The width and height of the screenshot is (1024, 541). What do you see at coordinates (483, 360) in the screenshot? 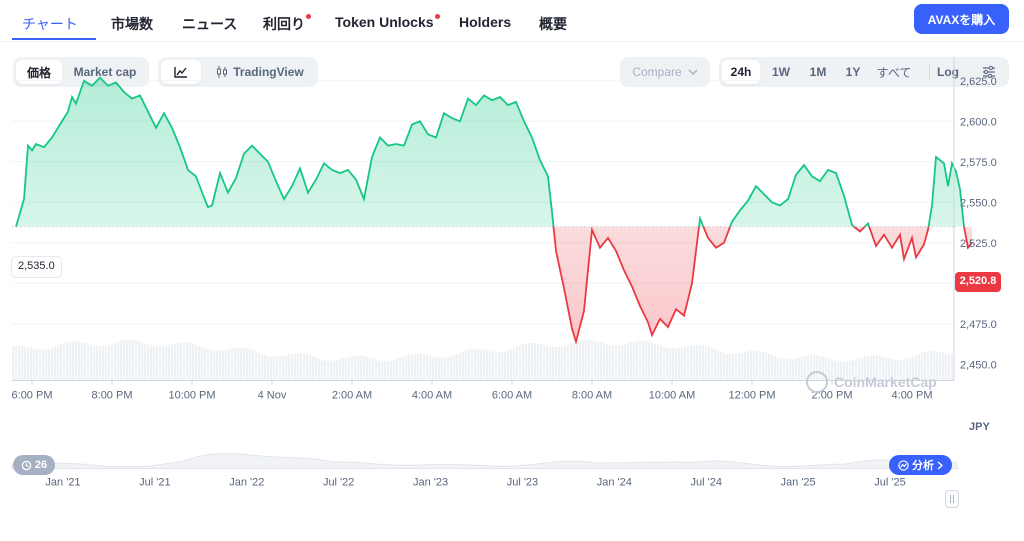
I see `volume-bars` at bounding box center [483, 360].